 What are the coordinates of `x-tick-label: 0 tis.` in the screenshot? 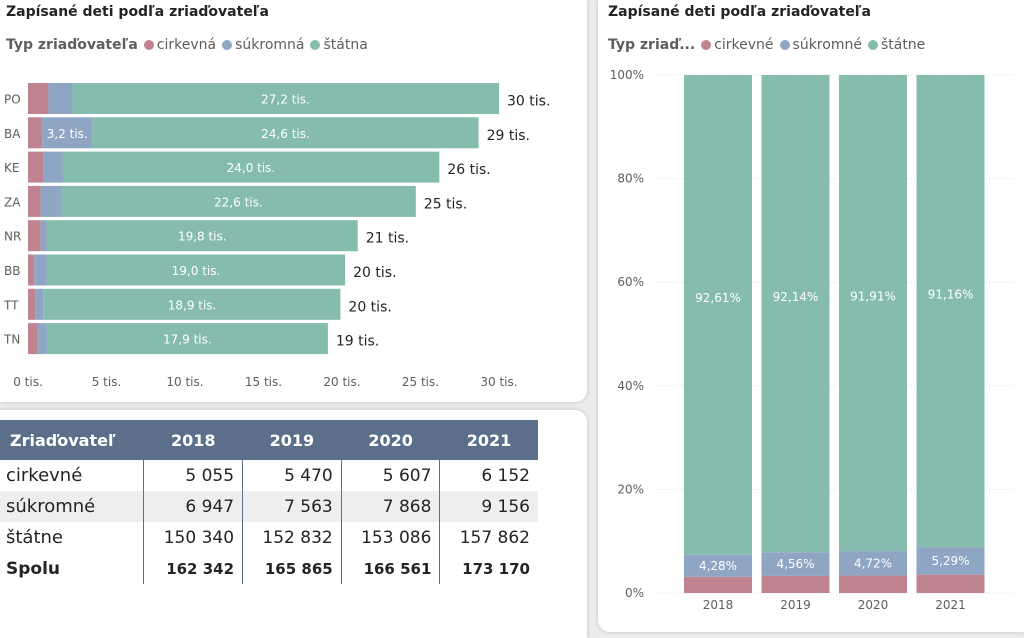 It's located at (28, 382).